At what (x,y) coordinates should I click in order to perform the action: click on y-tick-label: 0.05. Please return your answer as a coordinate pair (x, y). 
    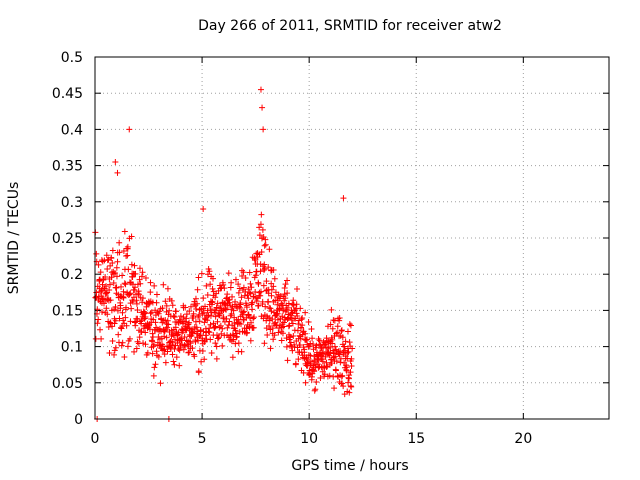
    Looking at the image, I should click on (67, 384).